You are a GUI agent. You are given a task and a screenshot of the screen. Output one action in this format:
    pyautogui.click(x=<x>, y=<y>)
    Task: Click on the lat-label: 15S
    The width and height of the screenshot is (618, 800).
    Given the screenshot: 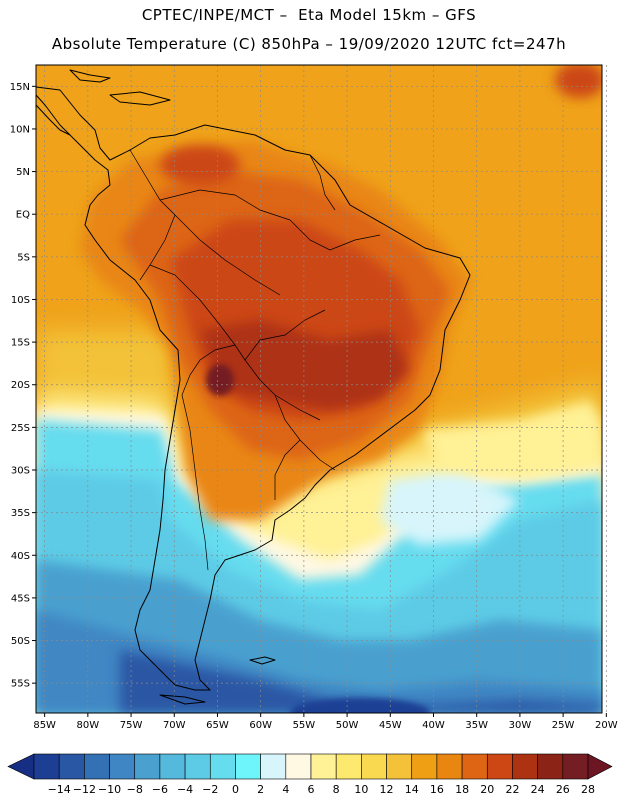 What is the action you would take?
    pyautogui.click(x=20, y=343)
    